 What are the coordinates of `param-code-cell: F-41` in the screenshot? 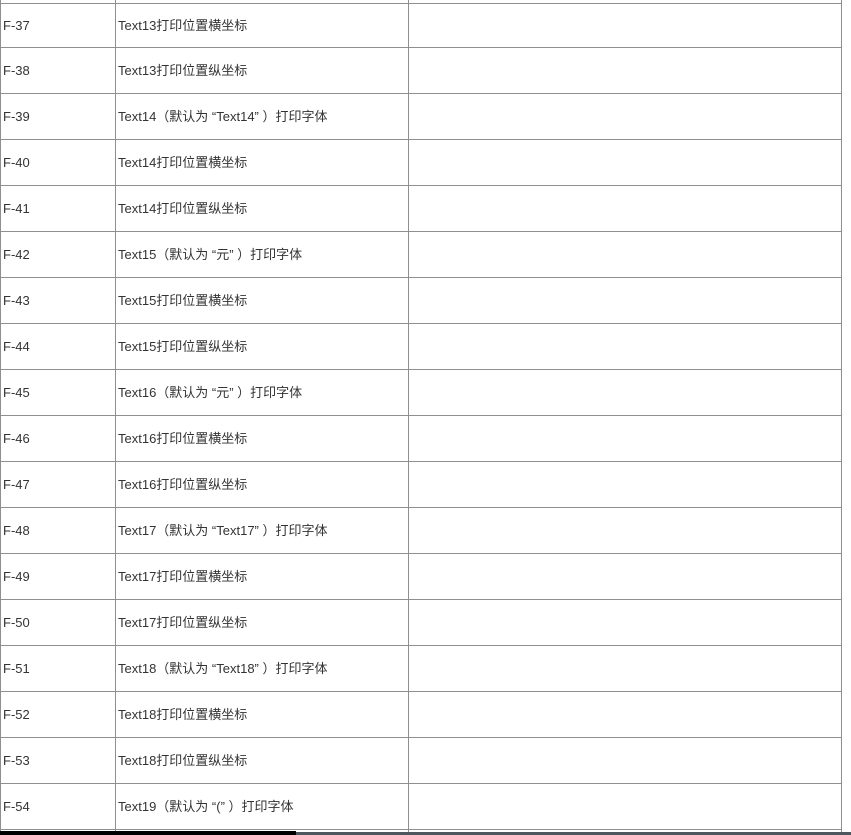 It's located at (58, 208).